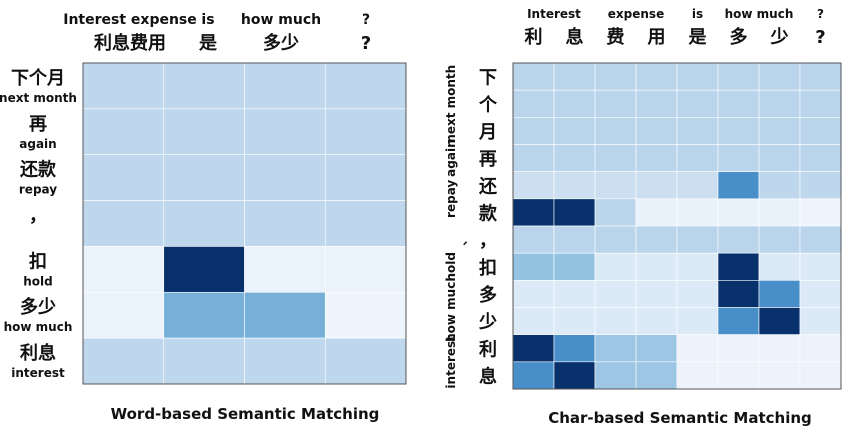 The width and height of the screenshot is (855, 436). I want to click on row-label-zh: ，, so click(38, 216).